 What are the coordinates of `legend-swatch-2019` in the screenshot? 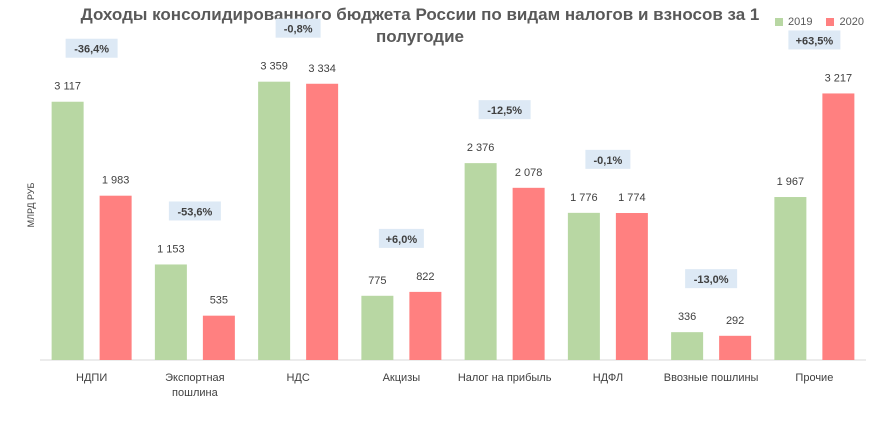 It's located at (779, 22).